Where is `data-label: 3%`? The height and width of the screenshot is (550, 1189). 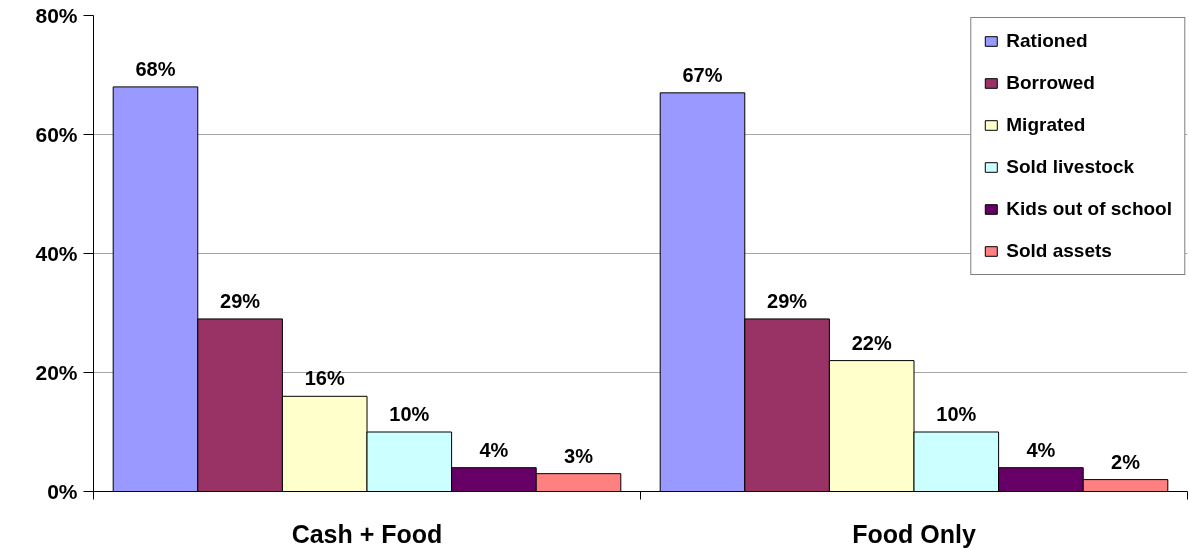
data-label: 3% is located at coordinates (579, 455).